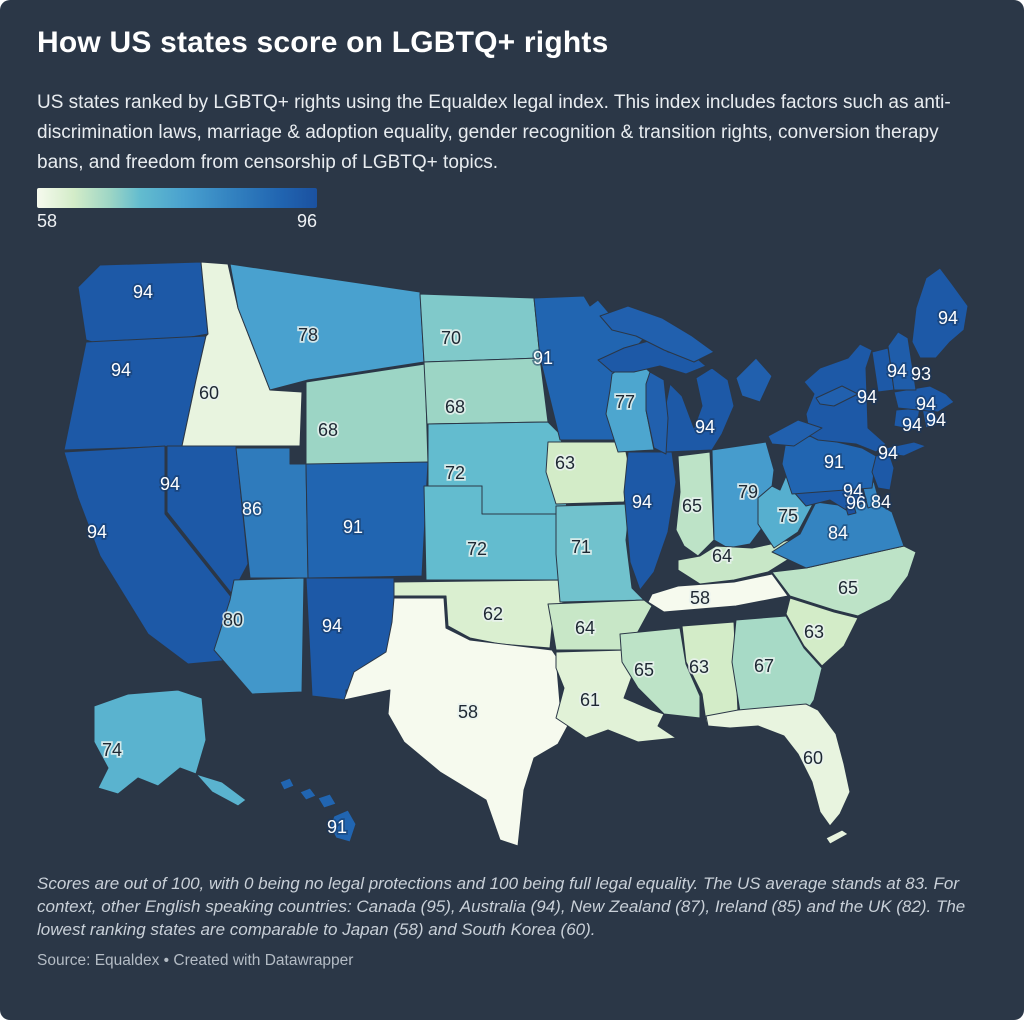 The image size is (1024, 1020). Describe the element at coordinates (486, 391) in the screenshot. I see `state-shape-SD` at that location.